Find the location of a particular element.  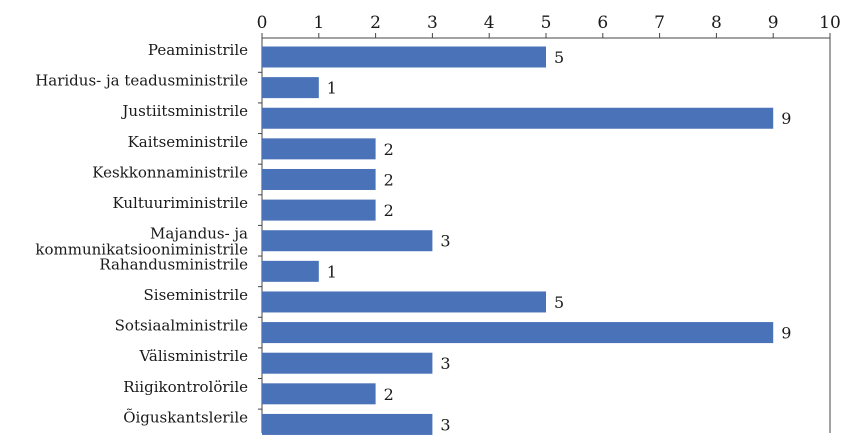

category-label: Kaitseministrile is located at coordinates (188, 142).